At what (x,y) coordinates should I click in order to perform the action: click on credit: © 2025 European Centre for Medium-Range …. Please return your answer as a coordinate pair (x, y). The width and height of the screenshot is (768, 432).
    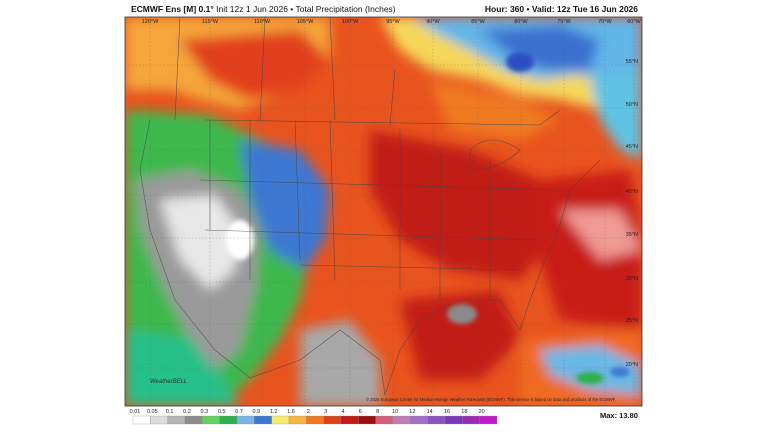
    Looking at the image, I should click on (491, 399).